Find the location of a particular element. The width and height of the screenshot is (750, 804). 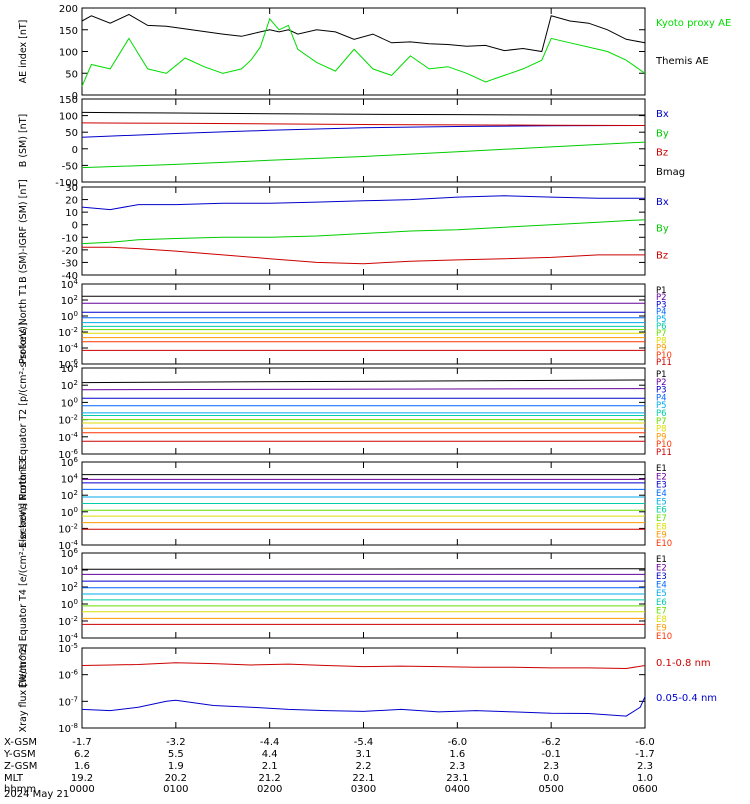

legend-entry: P2 is located at coordinates (661, 298).